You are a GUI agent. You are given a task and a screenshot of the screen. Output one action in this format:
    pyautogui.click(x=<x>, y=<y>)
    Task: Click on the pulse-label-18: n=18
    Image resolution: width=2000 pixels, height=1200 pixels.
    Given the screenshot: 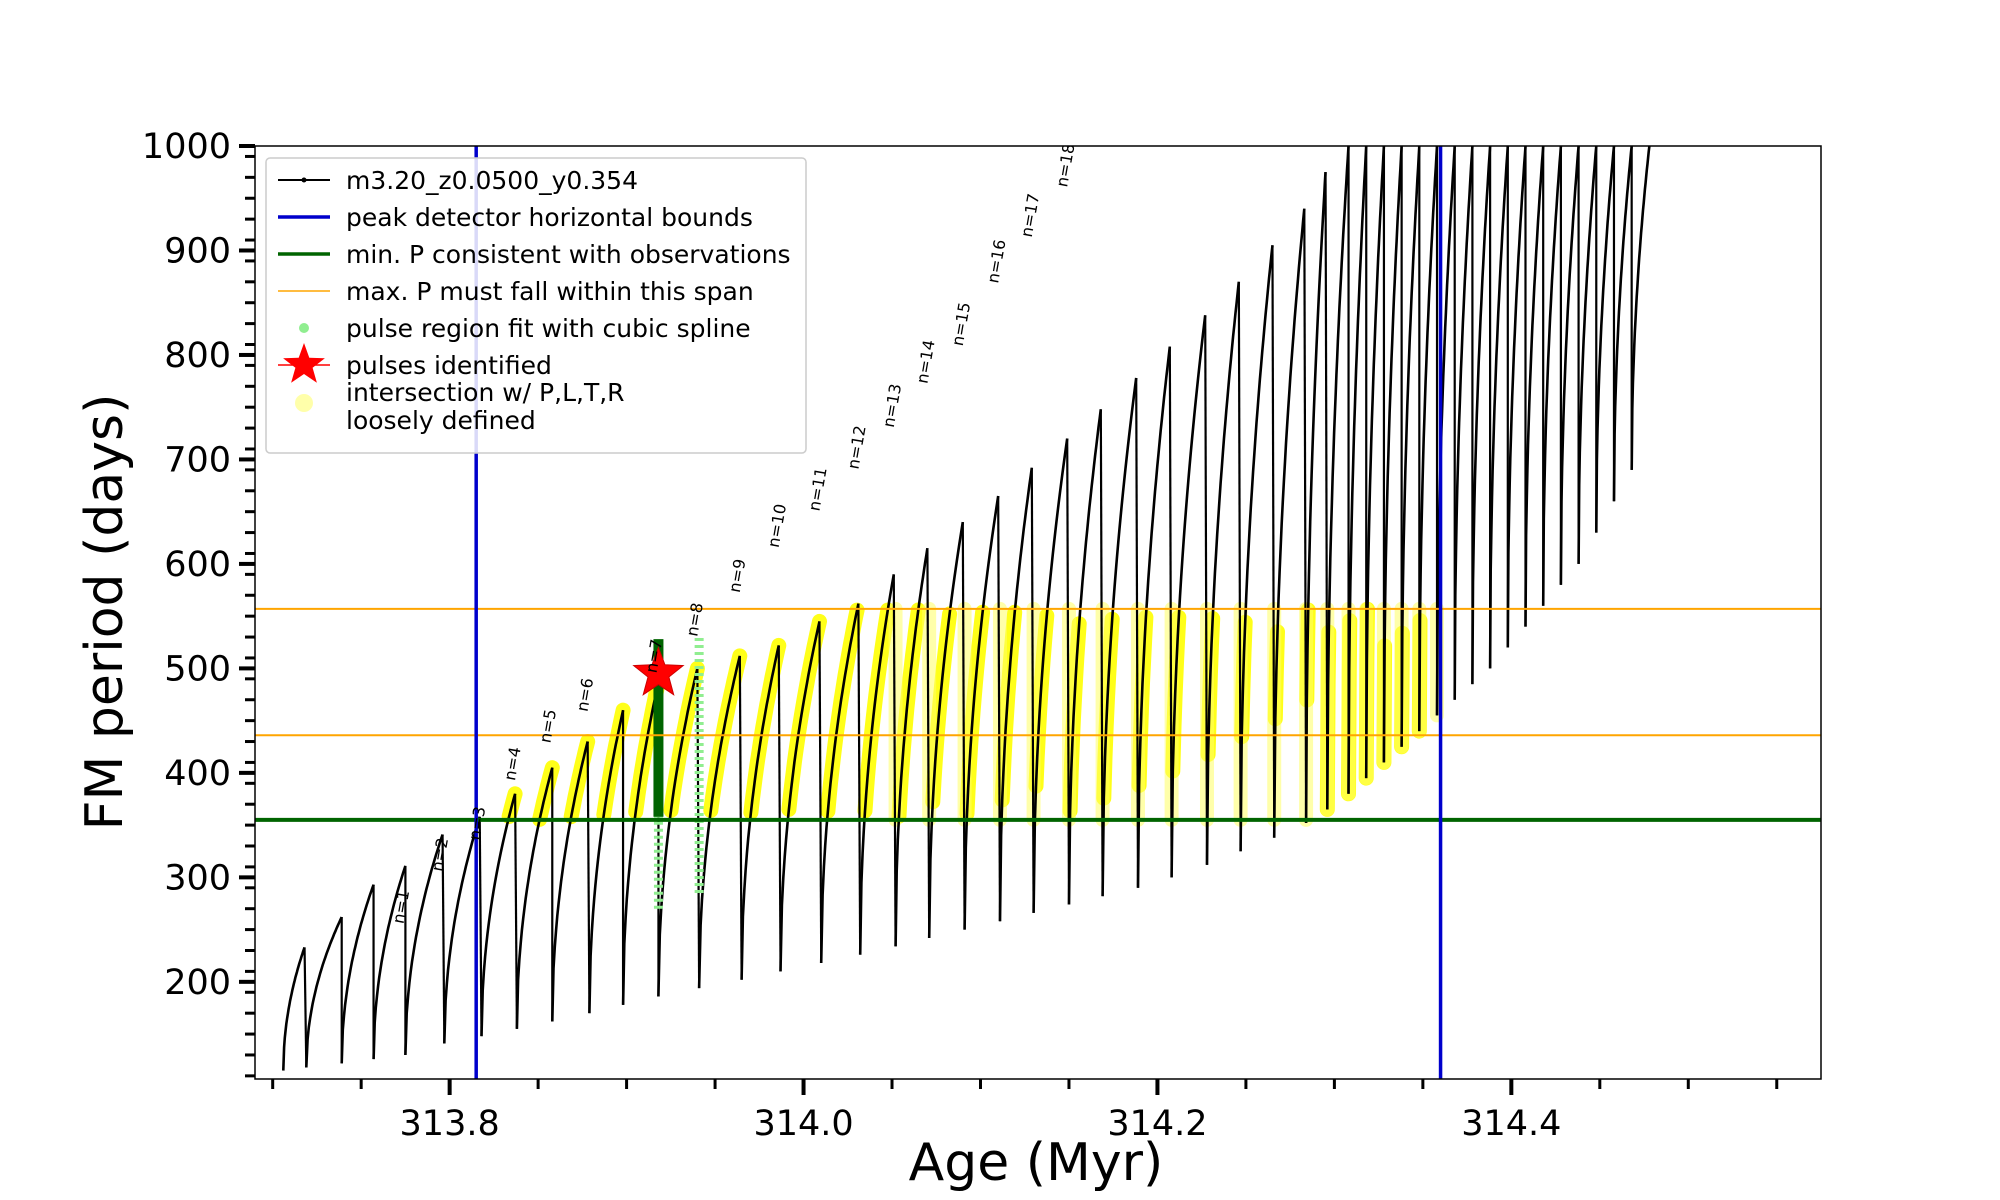 What is the action you would take?
    pyautogui.click(x=1065, y=165)
    